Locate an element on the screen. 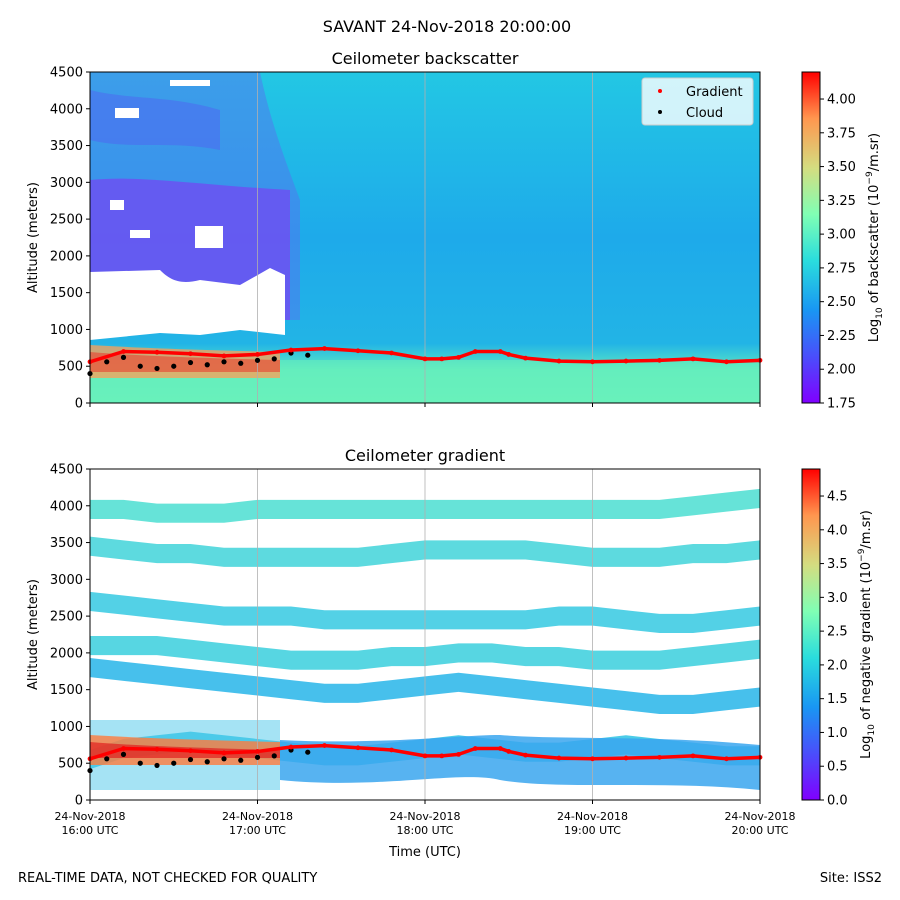  colorbar-tick-label: 3.50 is located at coordinates (841, 167).